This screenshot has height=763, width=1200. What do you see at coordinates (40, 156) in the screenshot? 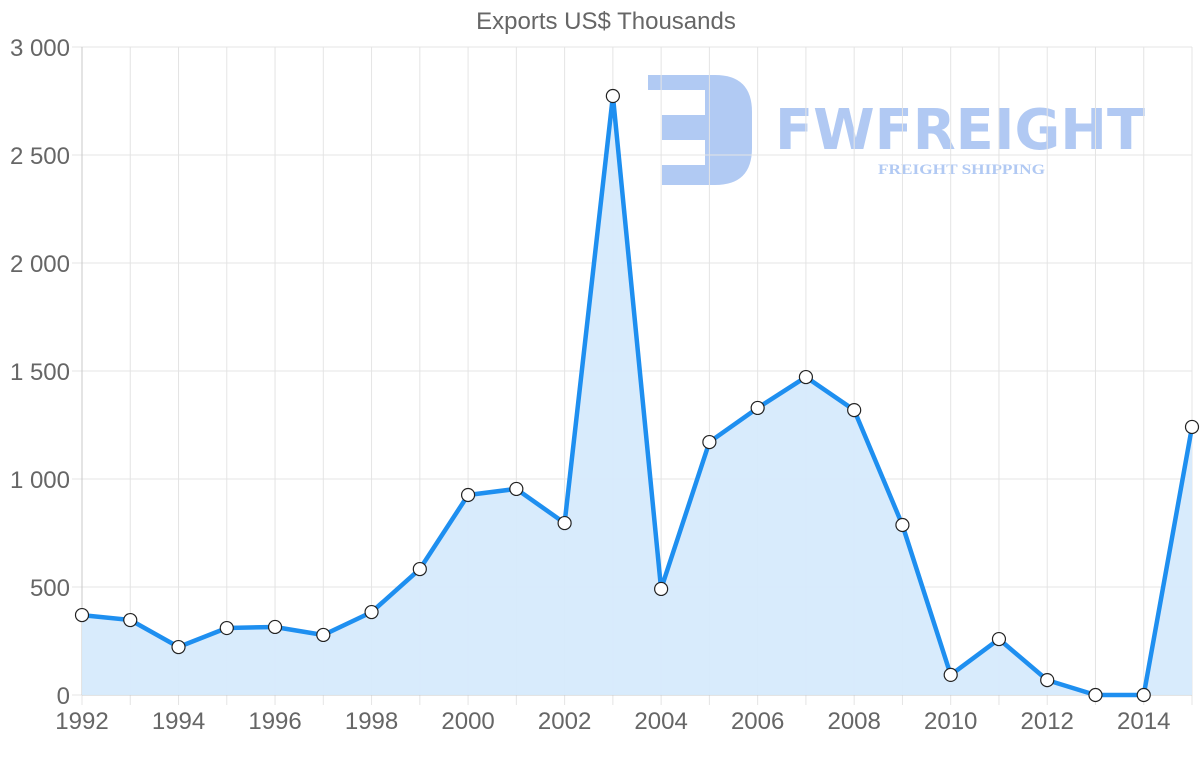
I see `y-tick-label: 2 500` at bounding box center [40, 156].